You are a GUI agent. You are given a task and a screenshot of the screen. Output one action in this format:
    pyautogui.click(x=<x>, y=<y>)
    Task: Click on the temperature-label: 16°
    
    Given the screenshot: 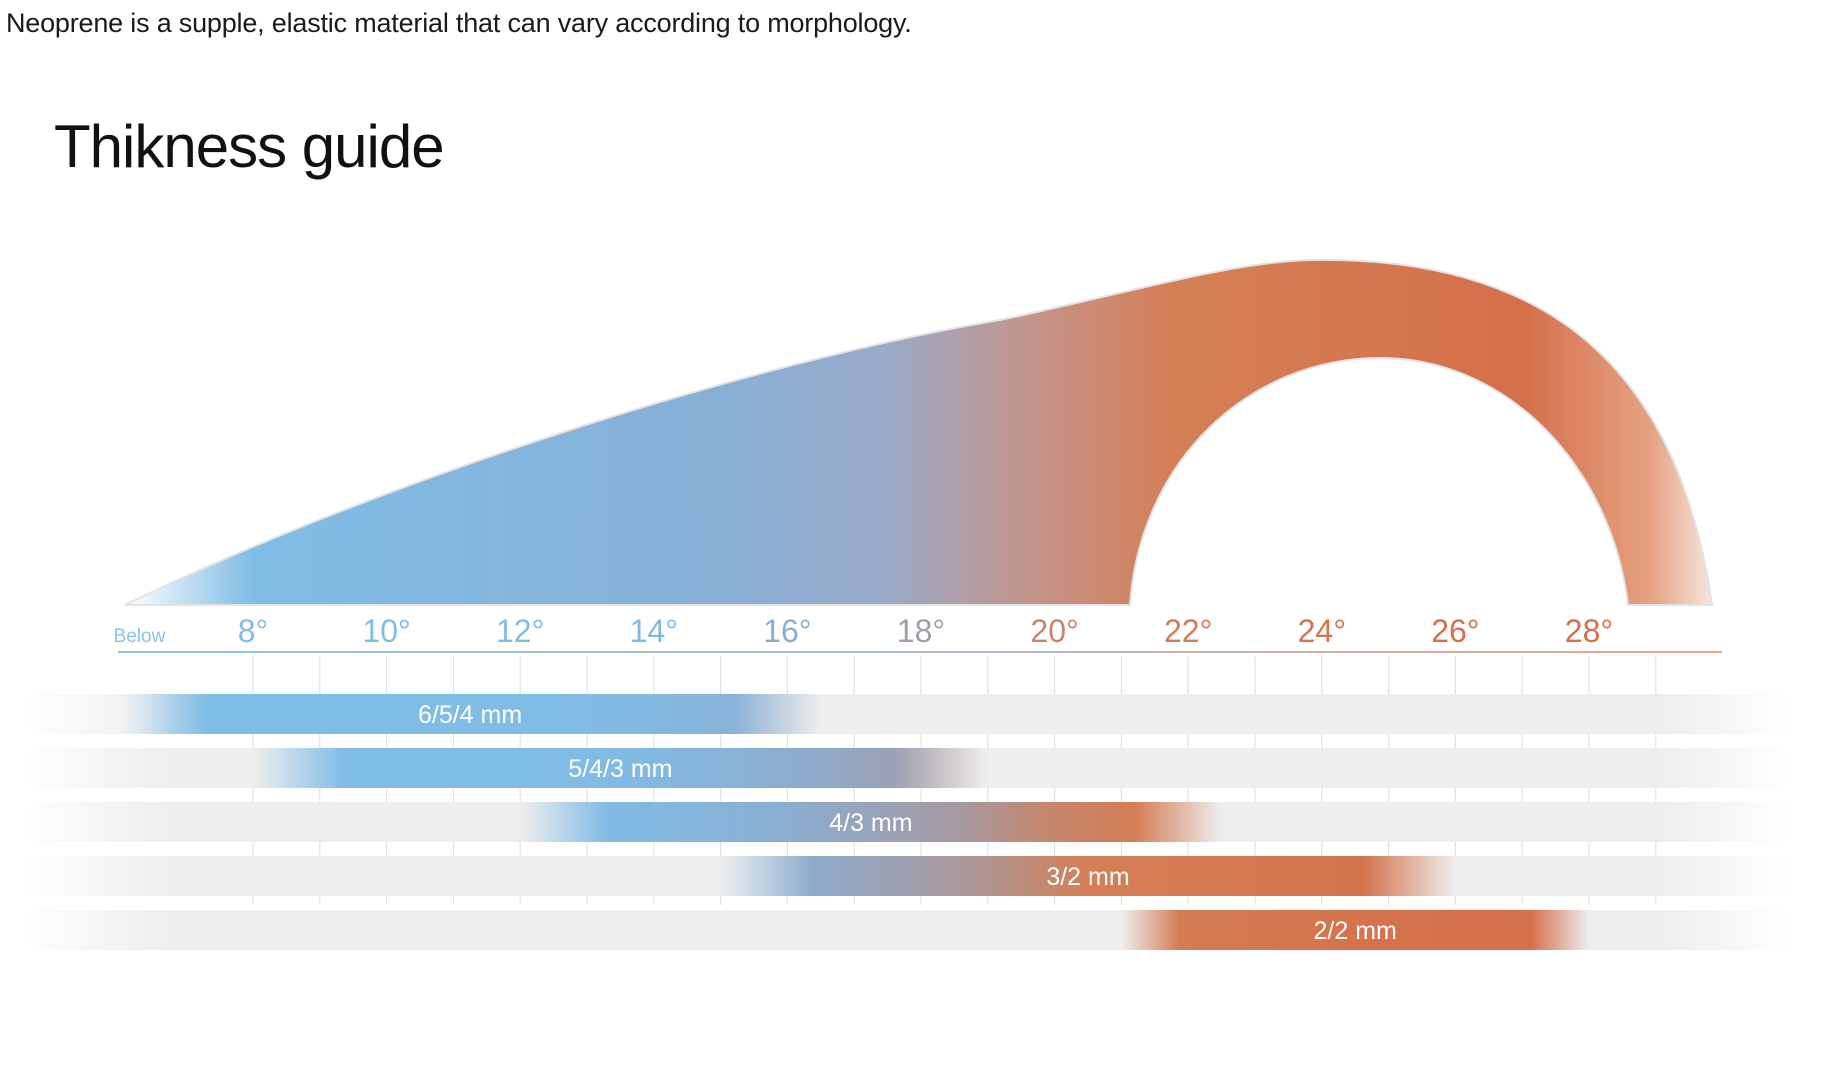 What is the action you would take?
    pyautogui.click(x=787, y=631)
    